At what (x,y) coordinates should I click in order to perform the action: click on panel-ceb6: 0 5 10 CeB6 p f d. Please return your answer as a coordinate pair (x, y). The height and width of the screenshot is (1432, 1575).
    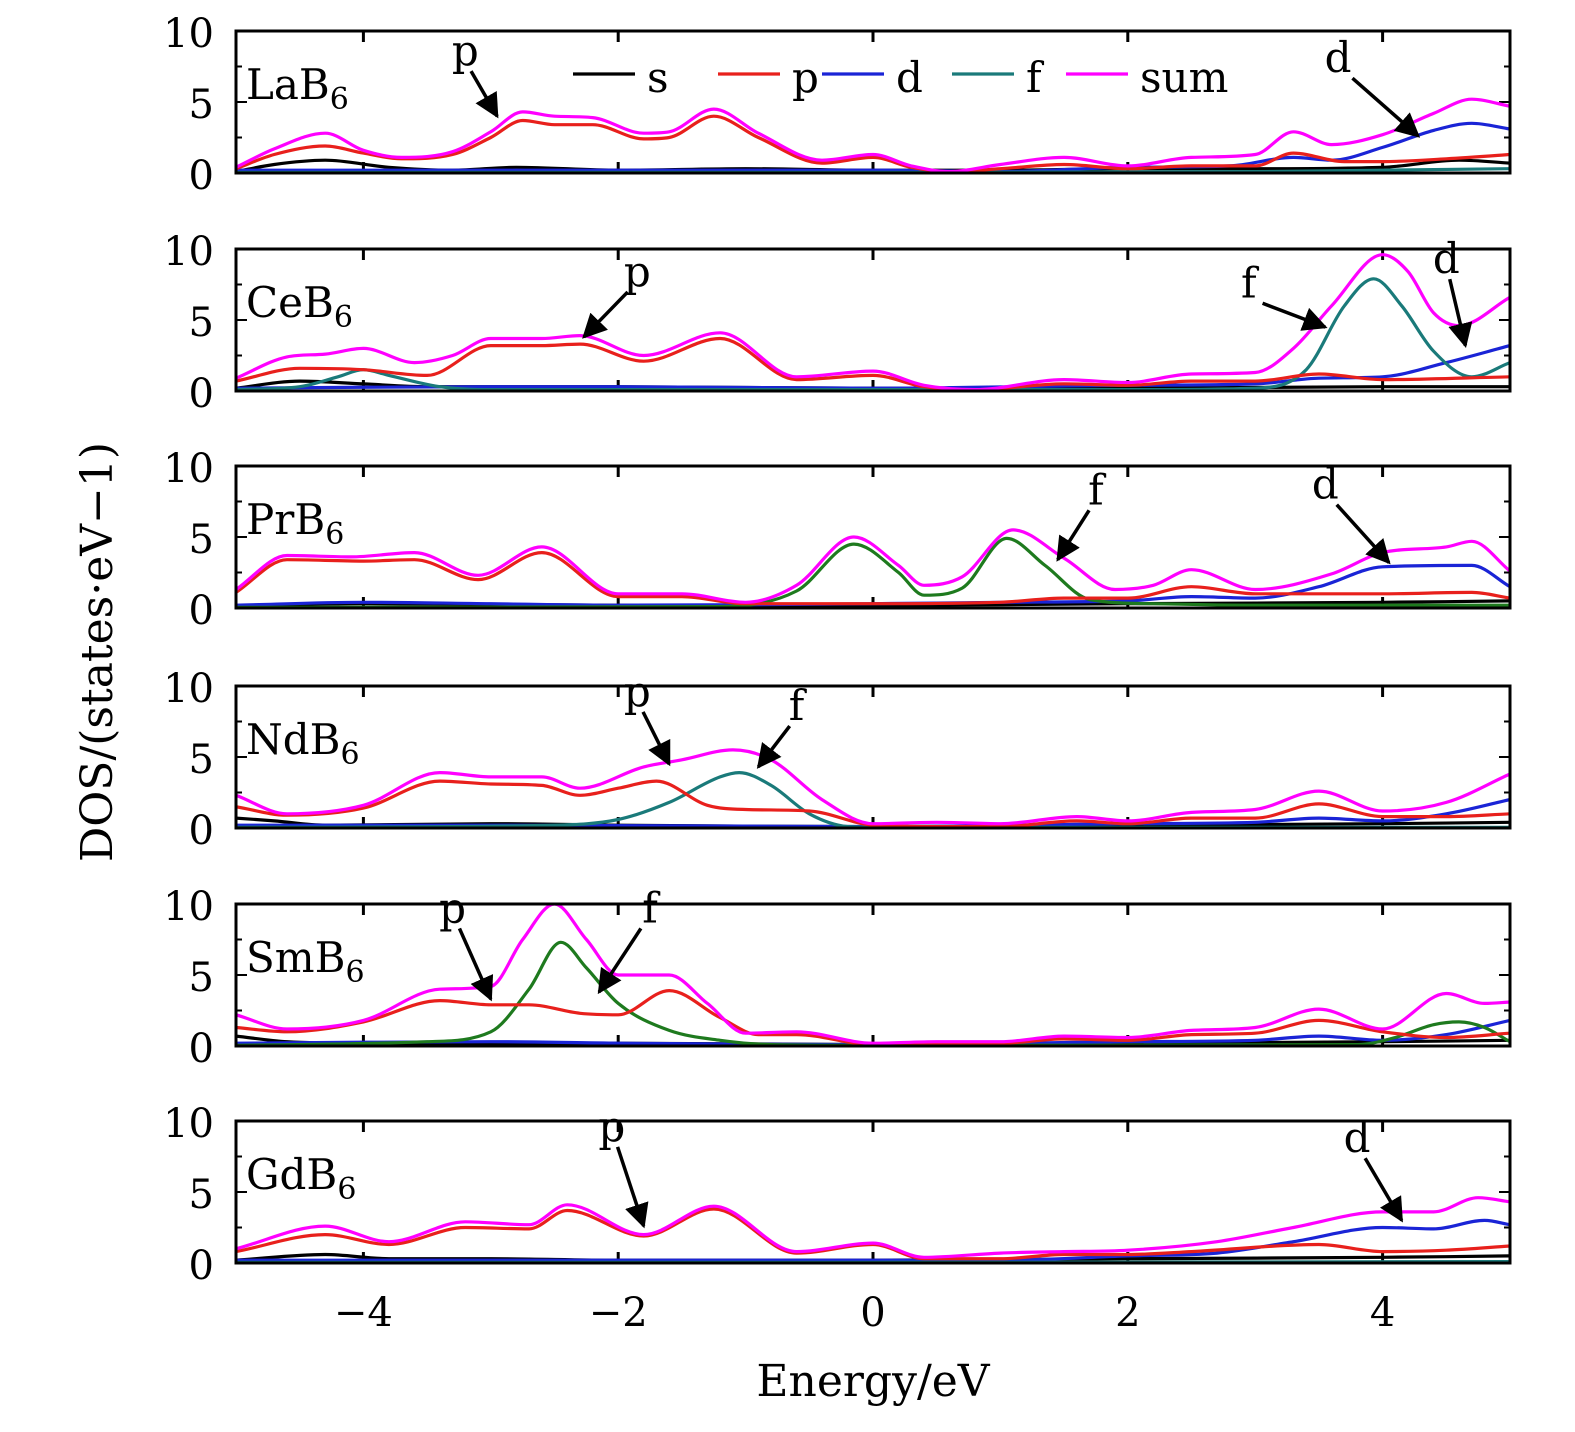
    Looking at the image, I should click on (837, 323).